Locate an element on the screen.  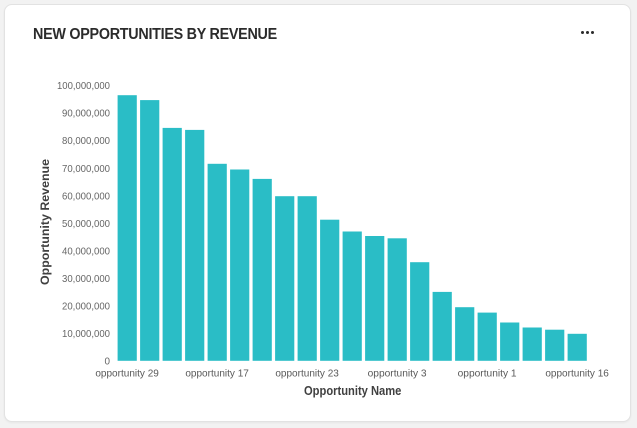
svg-text: opportunity 23 is located at coordinates (307, 373).